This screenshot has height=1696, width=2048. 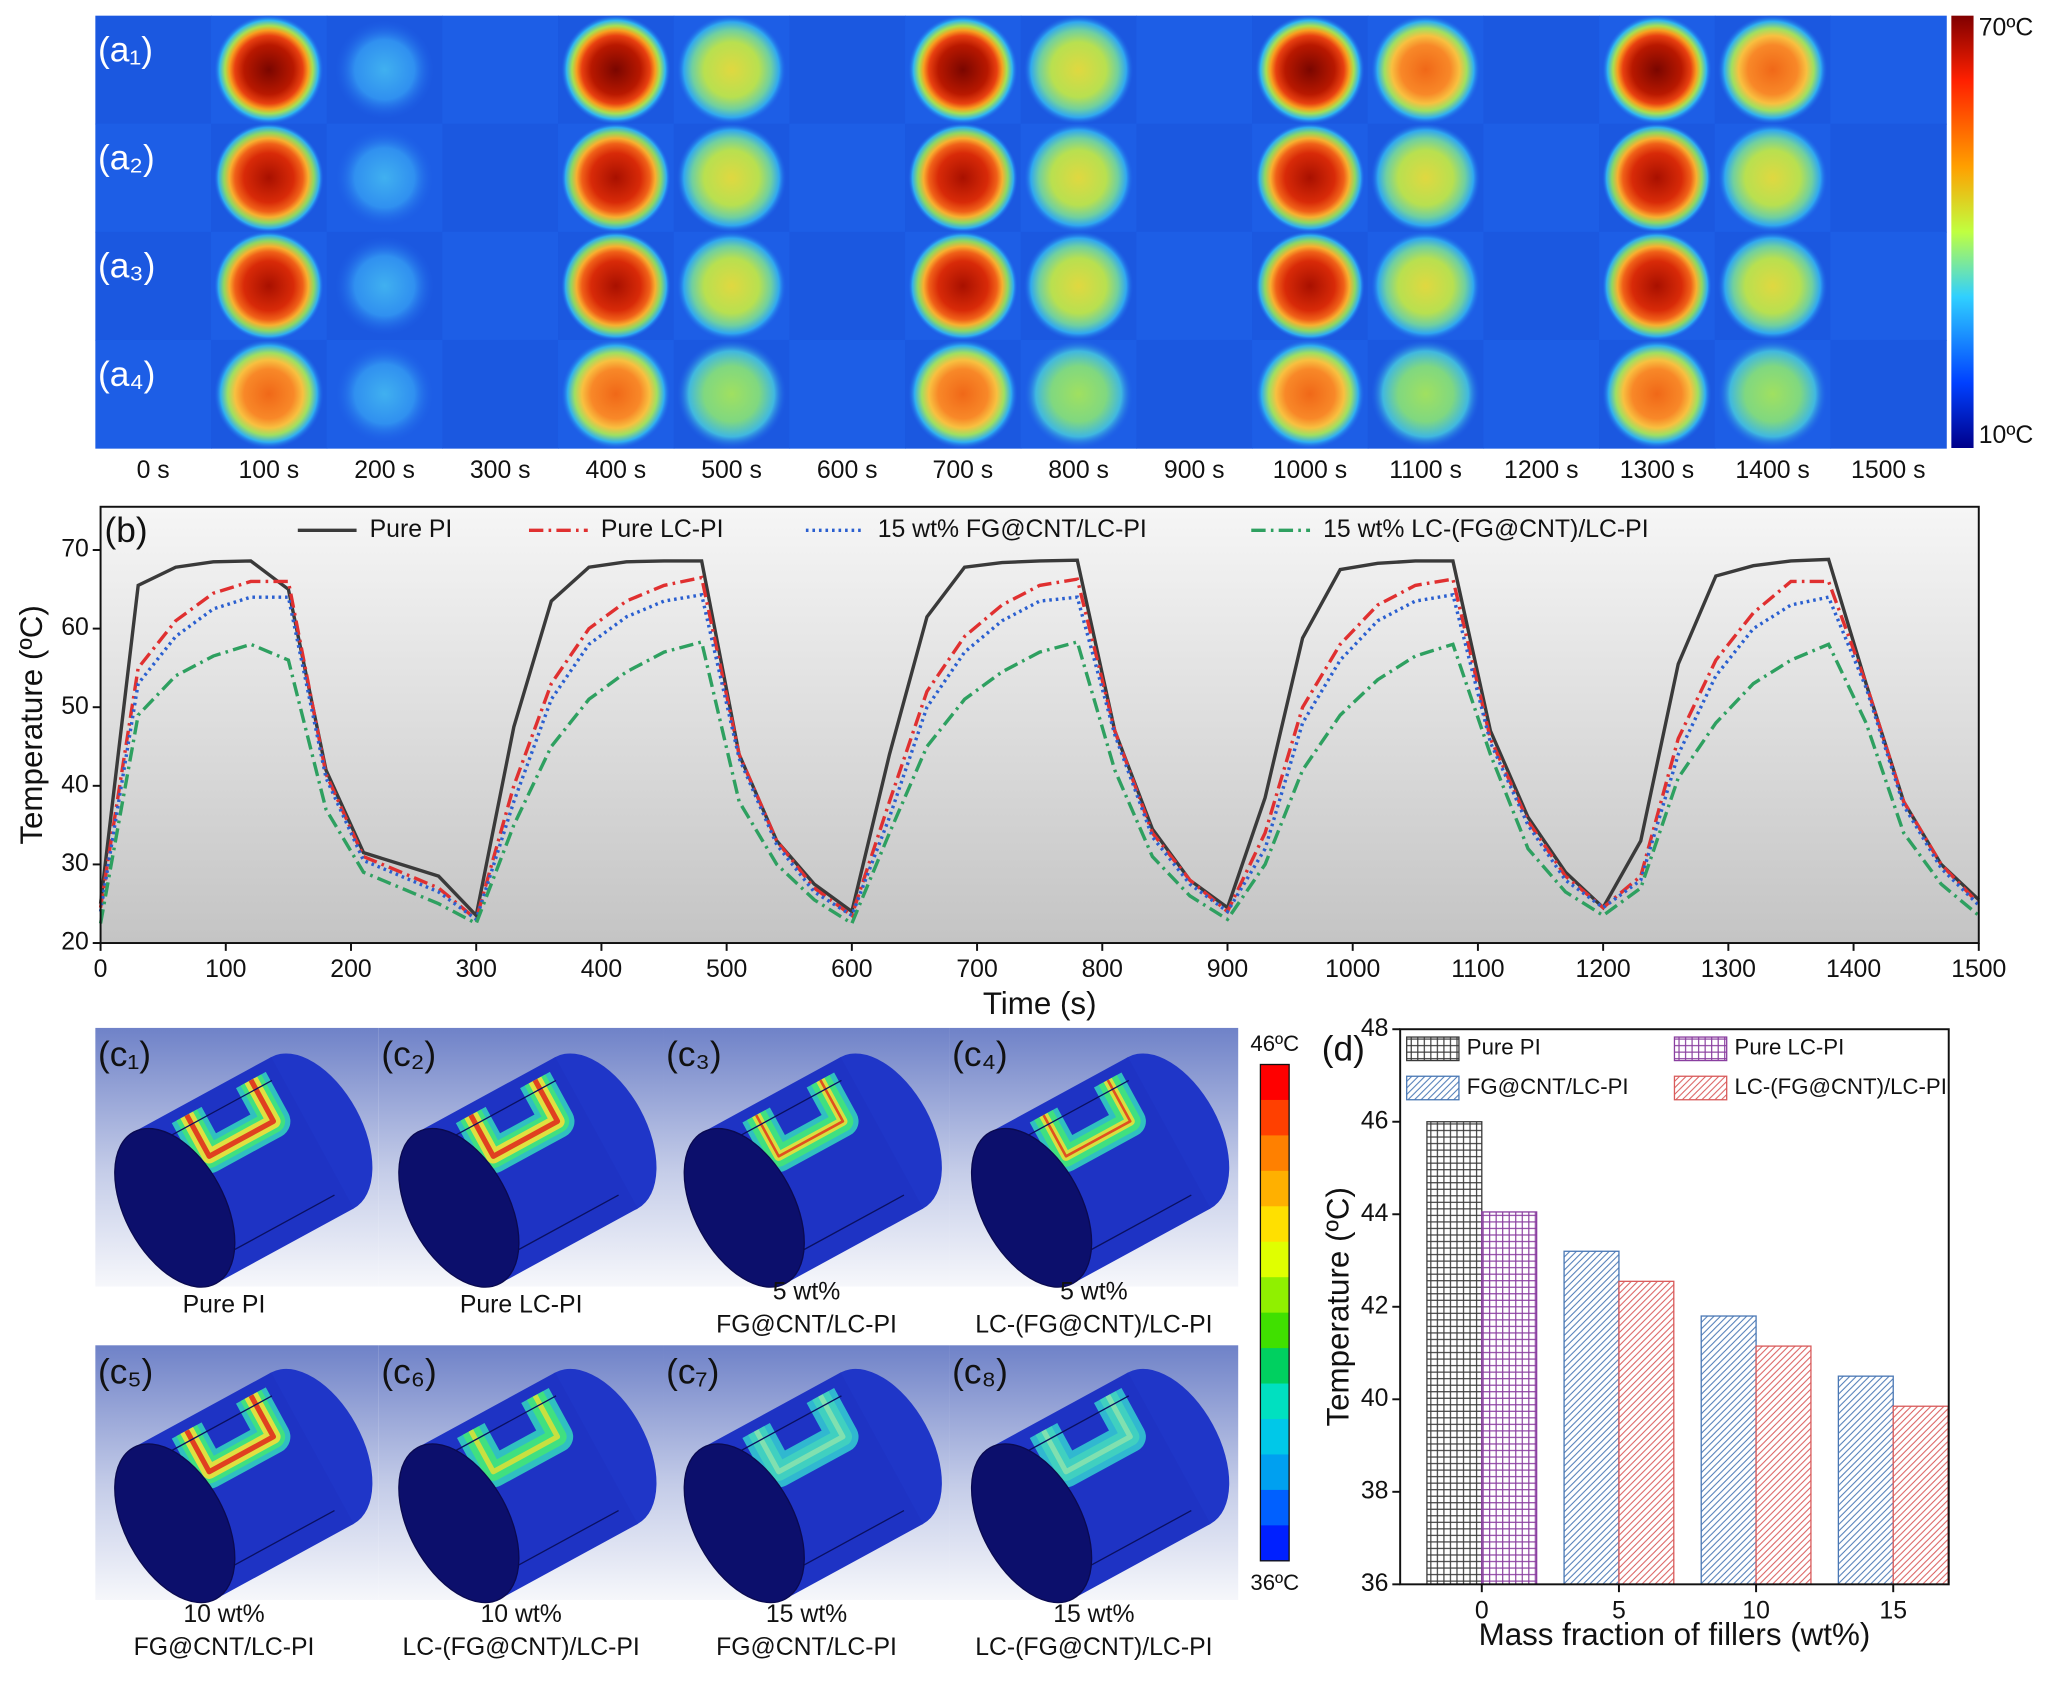 I want to click on colorbar-frame, so click(x=1274, y=1312).